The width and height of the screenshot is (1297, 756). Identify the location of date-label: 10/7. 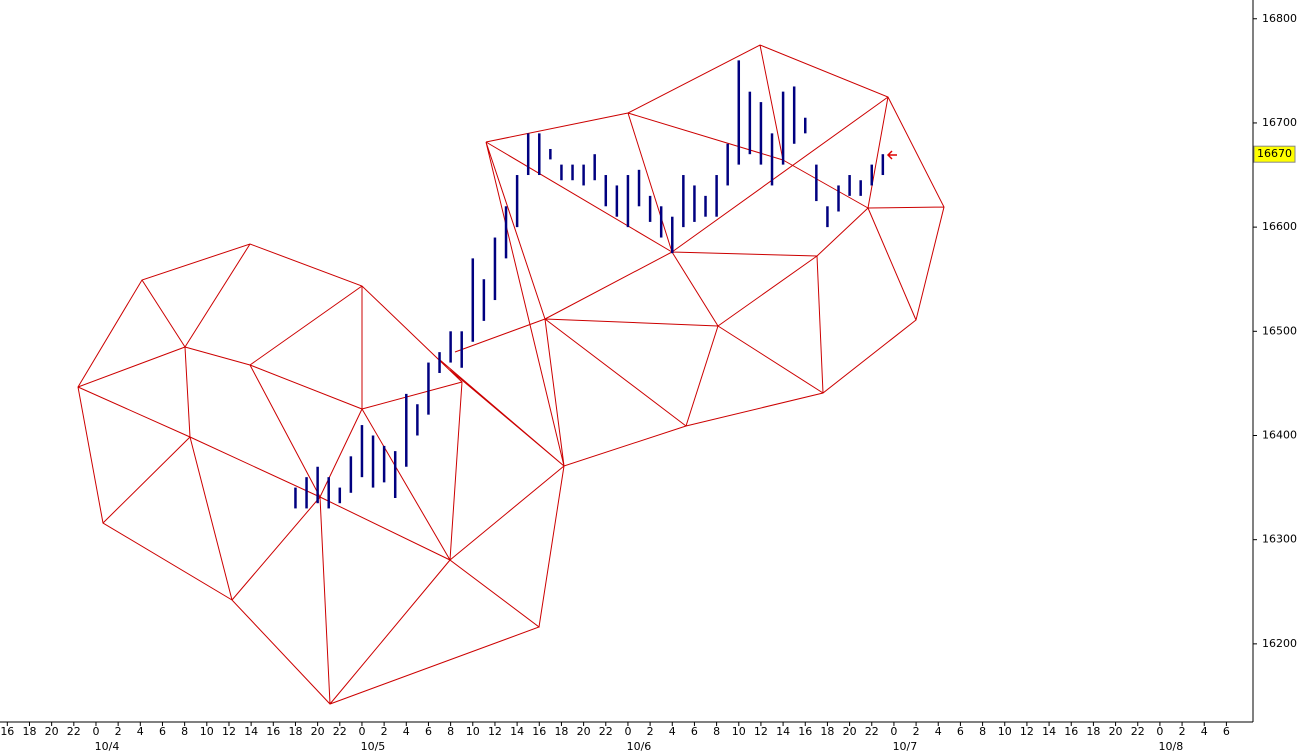
(905, 746).